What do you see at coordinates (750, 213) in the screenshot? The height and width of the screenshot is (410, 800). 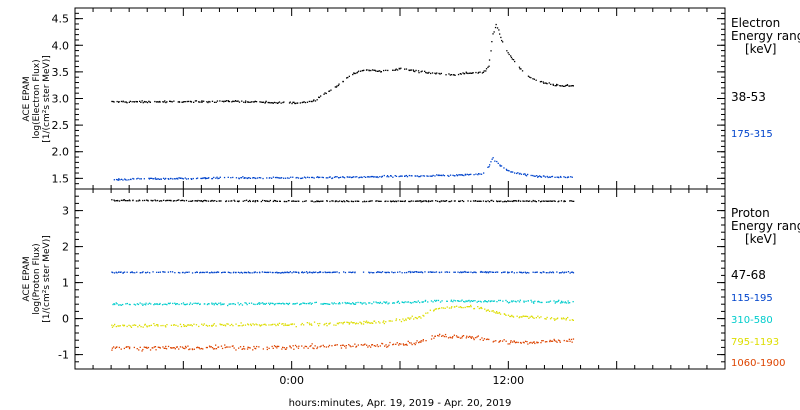 I see `proton-legend-title-1: Proton` at bounding box center [750, 213].